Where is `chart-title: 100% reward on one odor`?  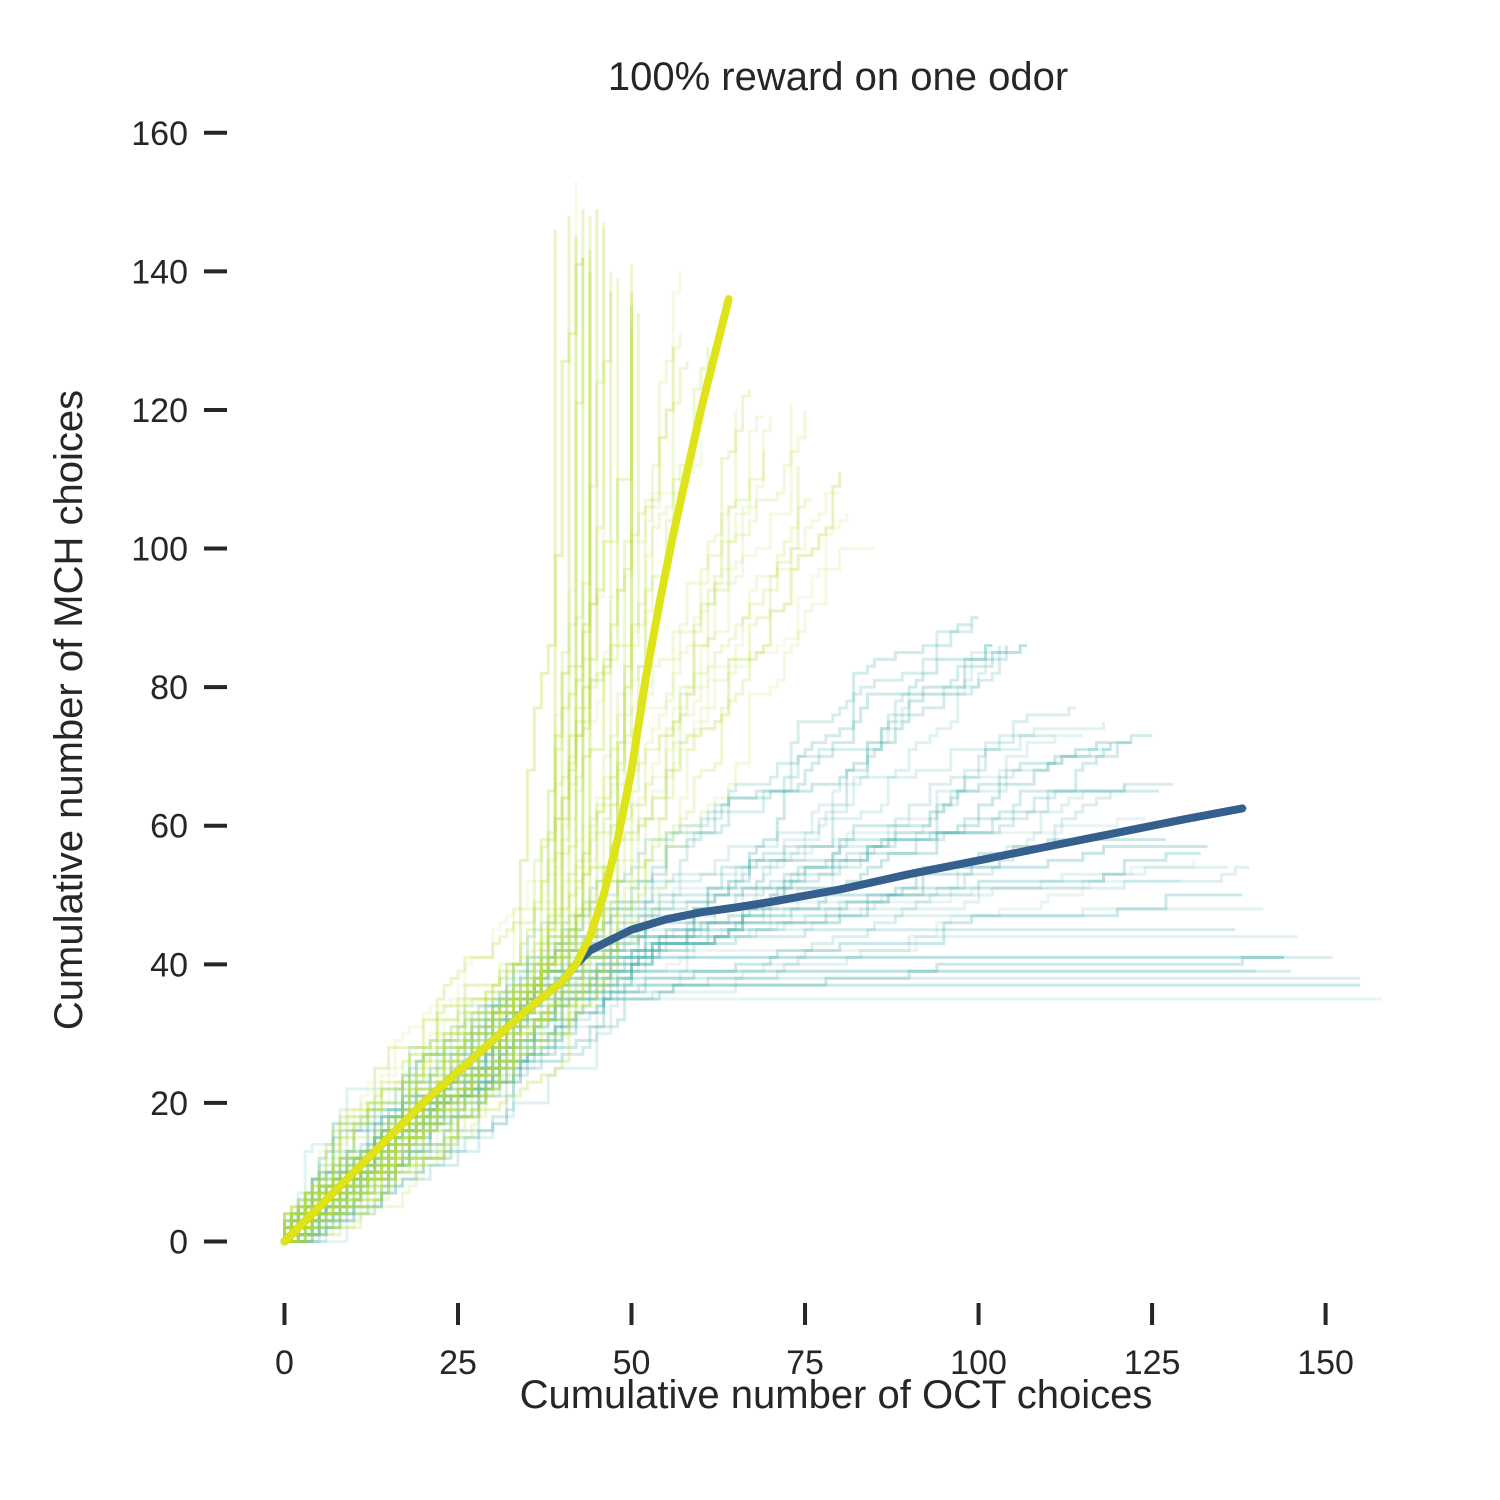 chart-title: 100% reward on one odor is located at coordinates (838, 77).